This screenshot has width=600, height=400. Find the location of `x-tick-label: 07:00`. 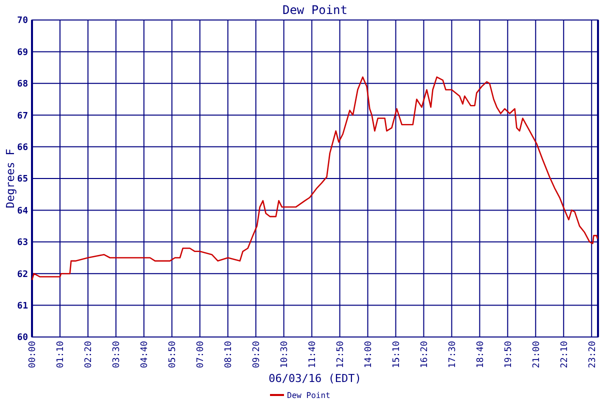

x-tick-label: 07:00 is located at coordinates (201, 354).